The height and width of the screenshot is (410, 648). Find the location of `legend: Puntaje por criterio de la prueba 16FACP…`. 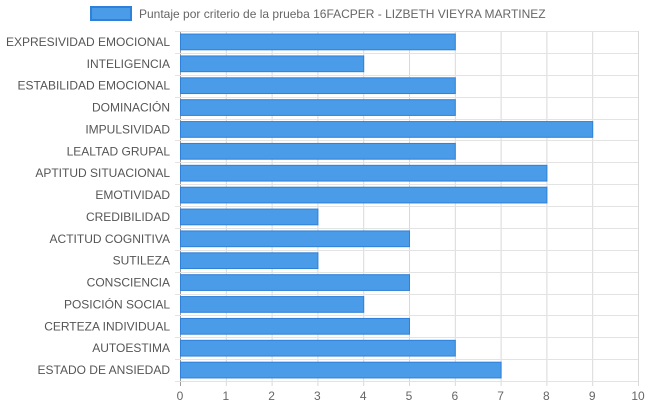

legend: Puntaje por criterio de la prueba 16FACP… is located at coordinates (318, 13).